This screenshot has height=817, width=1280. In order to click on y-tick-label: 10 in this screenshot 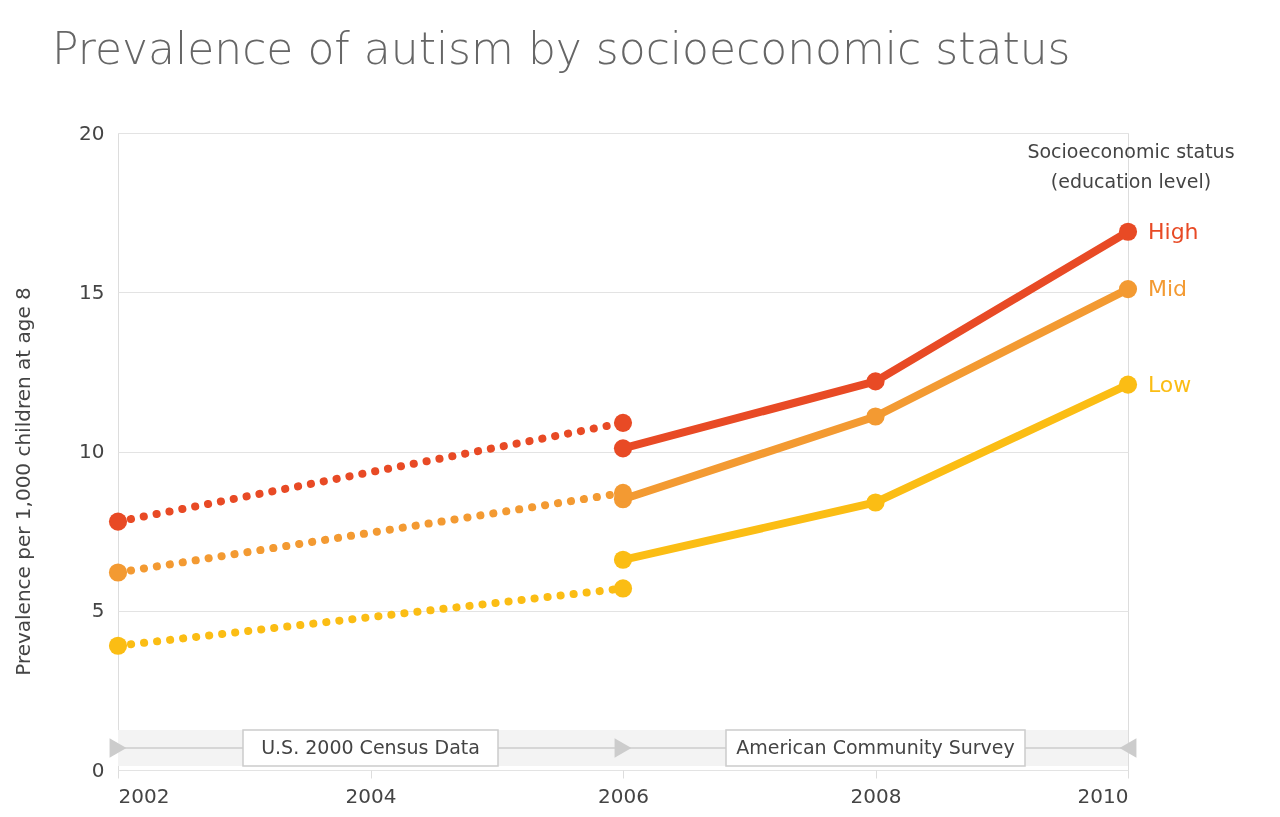, I will do `click(92, 451)`.